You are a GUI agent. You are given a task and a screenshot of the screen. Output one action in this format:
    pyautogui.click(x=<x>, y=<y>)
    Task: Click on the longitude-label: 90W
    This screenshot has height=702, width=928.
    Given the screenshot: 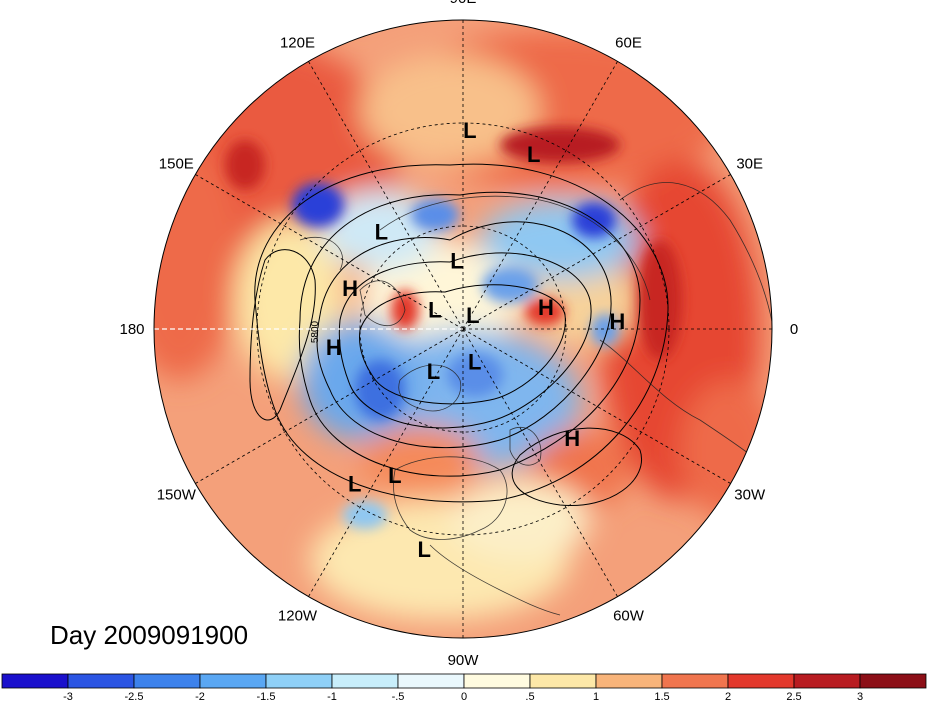 What is the action you would take?
    pyautogui.click(x=464, y=660)
    